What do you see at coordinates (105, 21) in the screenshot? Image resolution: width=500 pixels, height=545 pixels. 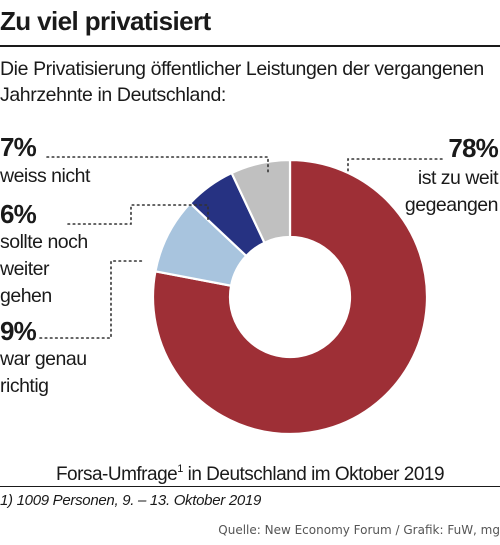 I see `chart-title: Zu viel privatisiert` at bounding box center [105, 21].